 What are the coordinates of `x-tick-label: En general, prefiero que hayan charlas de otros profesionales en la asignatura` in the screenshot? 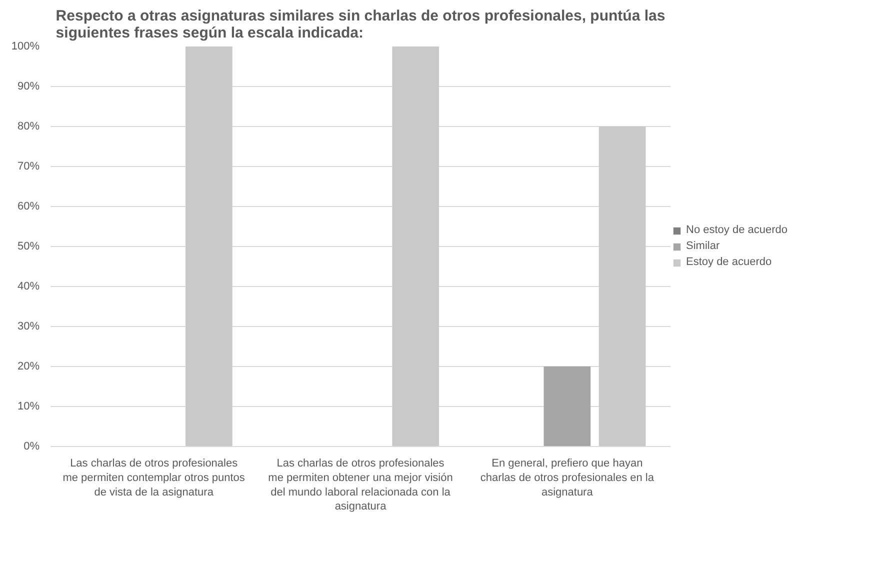 It's located at (567, 478).